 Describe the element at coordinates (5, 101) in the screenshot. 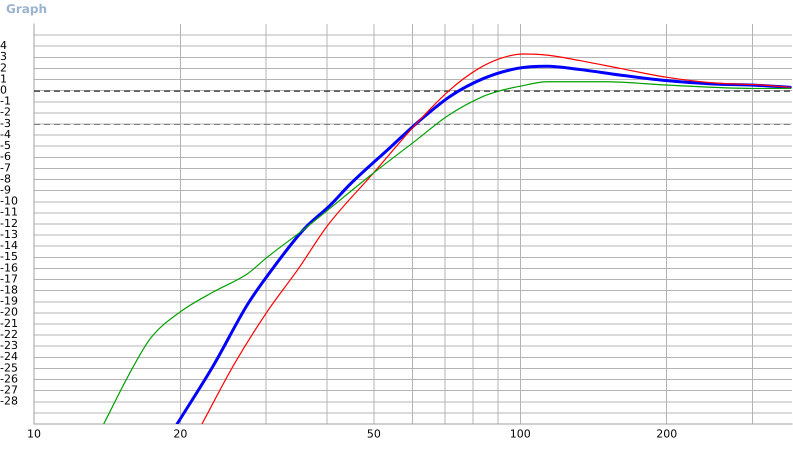

I see `y-tick-label: -1` at that location.